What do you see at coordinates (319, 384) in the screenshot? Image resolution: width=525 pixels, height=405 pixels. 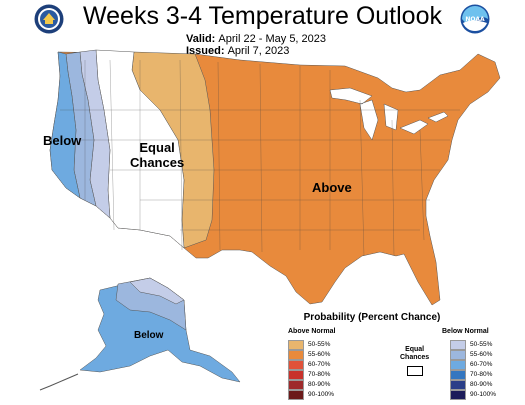 I see `legend-above-range: 80-90%` at bounding box center [319, 384].